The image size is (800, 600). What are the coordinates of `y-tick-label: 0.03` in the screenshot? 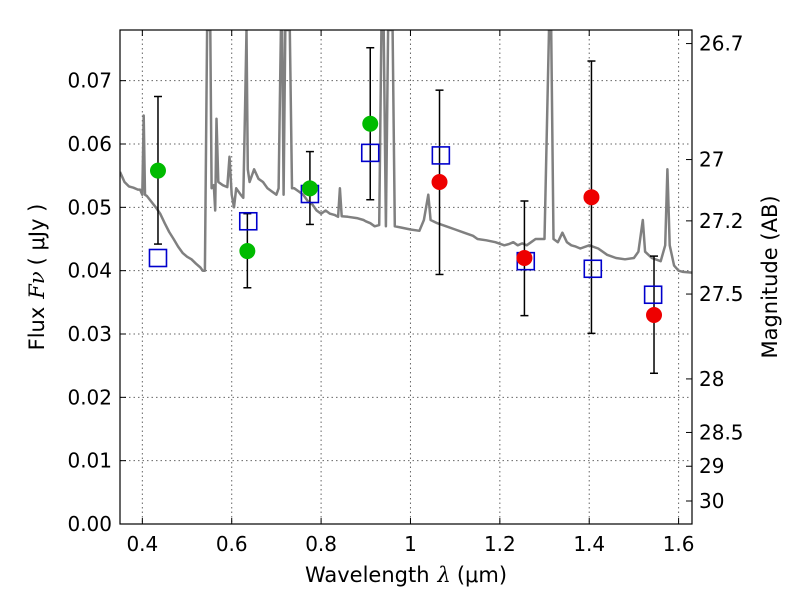 It's located at (89, 334).